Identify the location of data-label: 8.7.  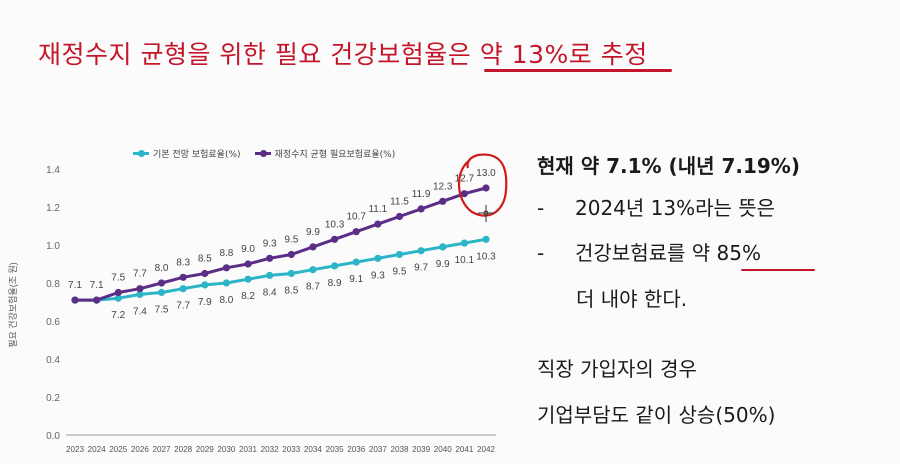
(313, 287).